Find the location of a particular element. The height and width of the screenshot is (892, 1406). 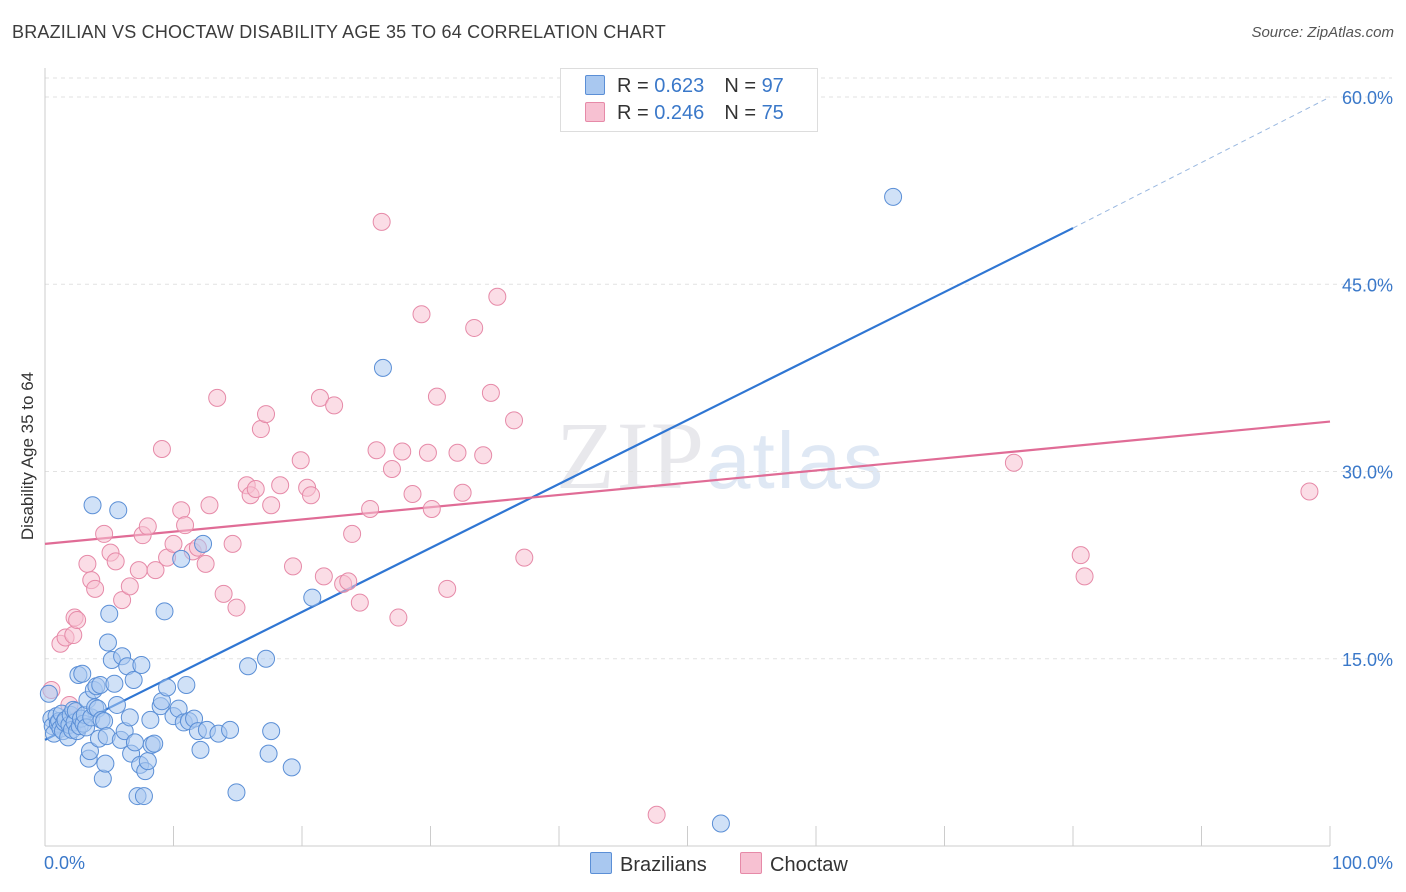

watermark-atlas: atlas is located at coordinates (795, 460).